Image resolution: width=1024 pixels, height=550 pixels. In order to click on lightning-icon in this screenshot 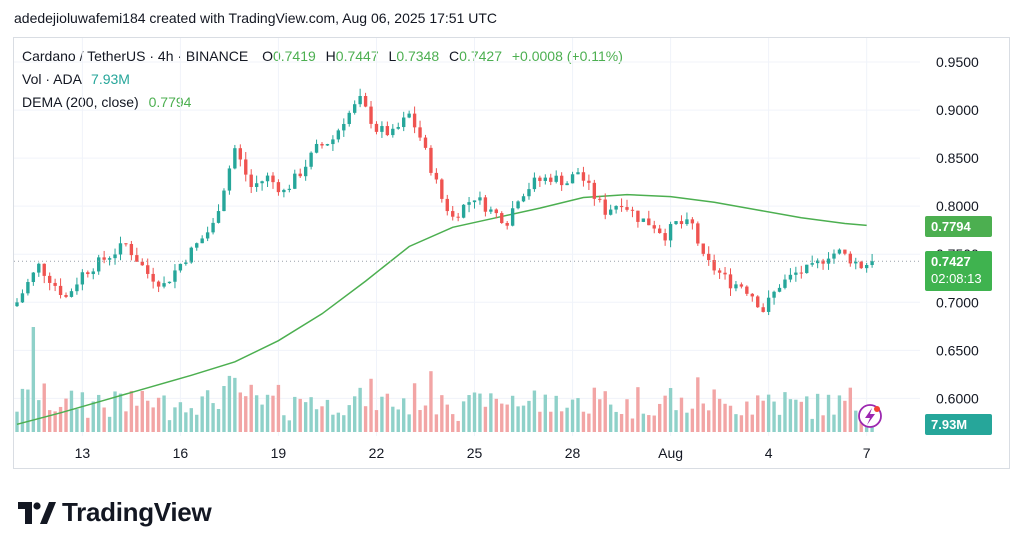, I will do `click(870, 416)`.